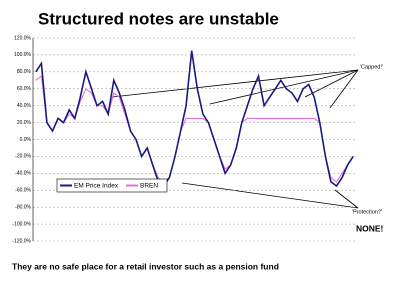 The width and height of the screenshot is (400, 282). I want to click on y-tick-label: -60.0%, so click(23, 191).